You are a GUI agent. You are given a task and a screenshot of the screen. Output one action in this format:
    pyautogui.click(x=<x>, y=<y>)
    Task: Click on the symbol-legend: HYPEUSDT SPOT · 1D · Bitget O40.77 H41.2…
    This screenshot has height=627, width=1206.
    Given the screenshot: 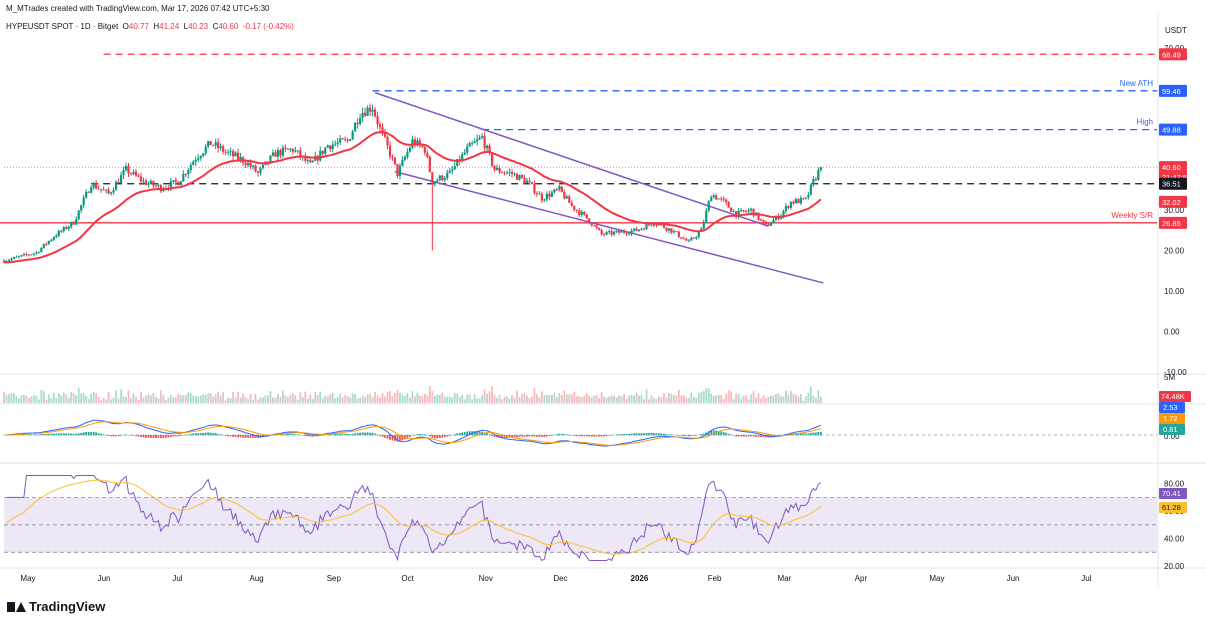 What is the action you would take?
    pyautogui.click(x=150, y=26)
    